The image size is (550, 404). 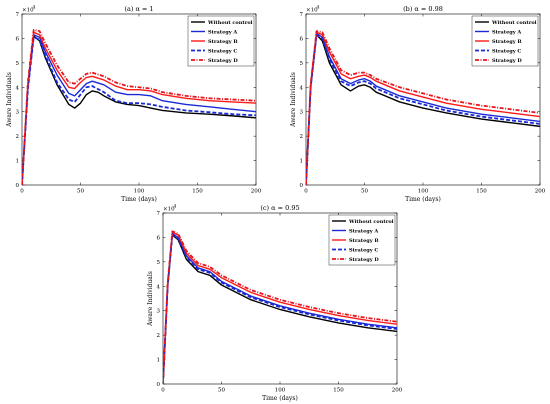 What do you see at coordinates (138, 9) in the screenshot?
I see `chart-title: (a) α = 1` at bounding box center [138, 9].